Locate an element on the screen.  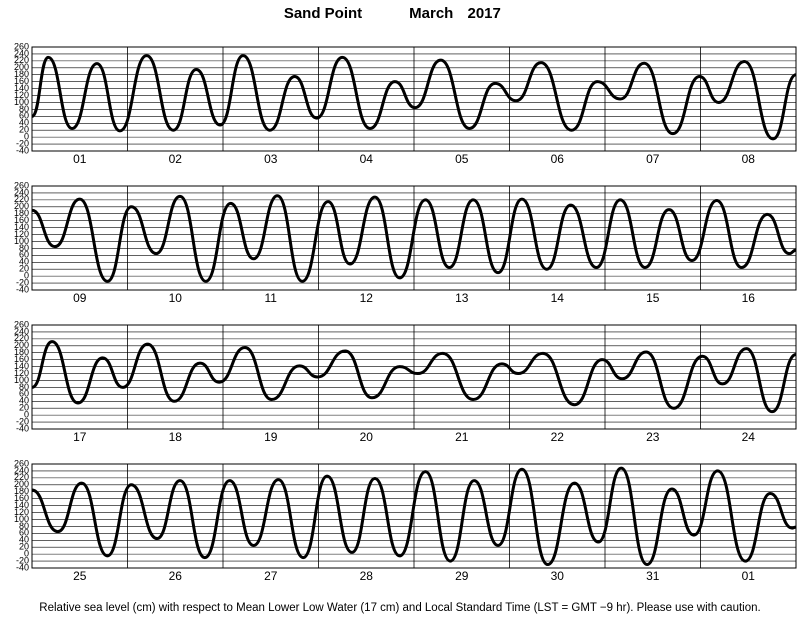
day-label: 29 is located at coordinates (462, 576).